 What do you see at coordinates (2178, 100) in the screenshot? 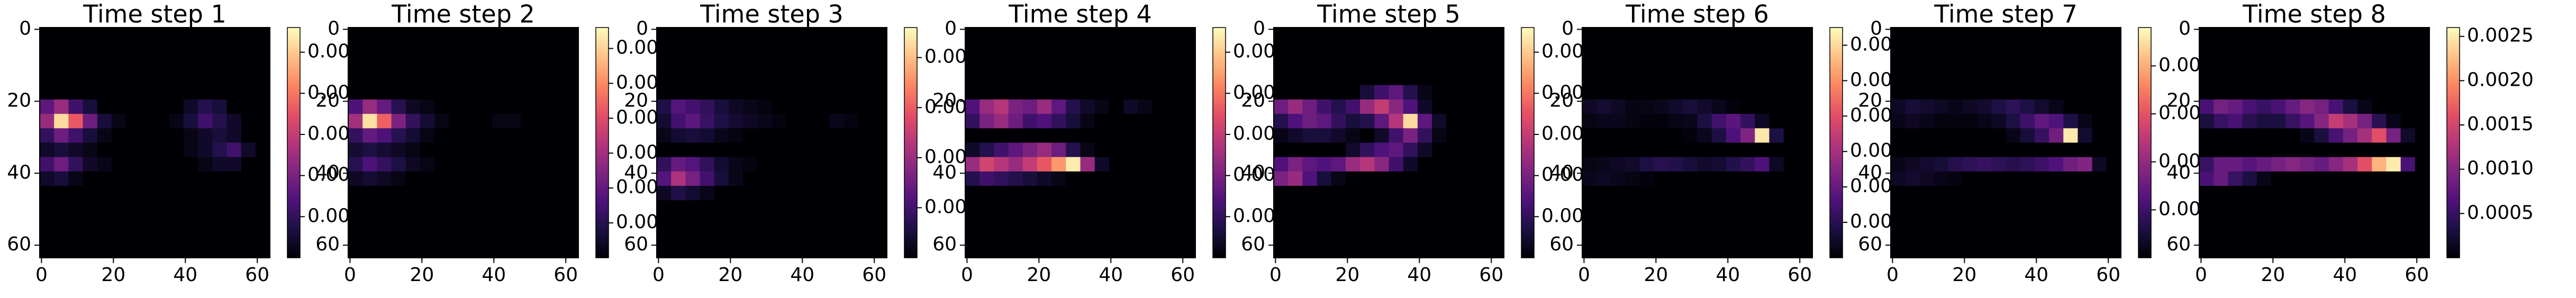
I see `y-tick-label: 20` at bounding box center [2178, 100].